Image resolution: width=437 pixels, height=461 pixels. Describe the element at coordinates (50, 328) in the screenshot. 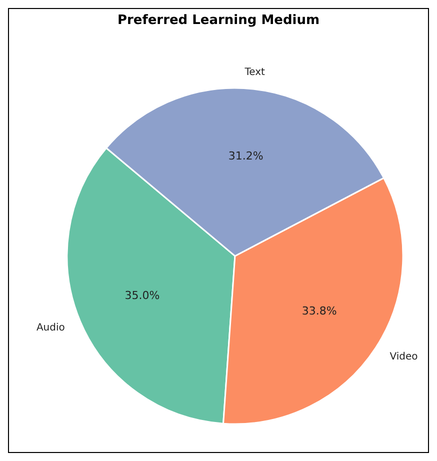

I see `slice-label: Audio` at that location.